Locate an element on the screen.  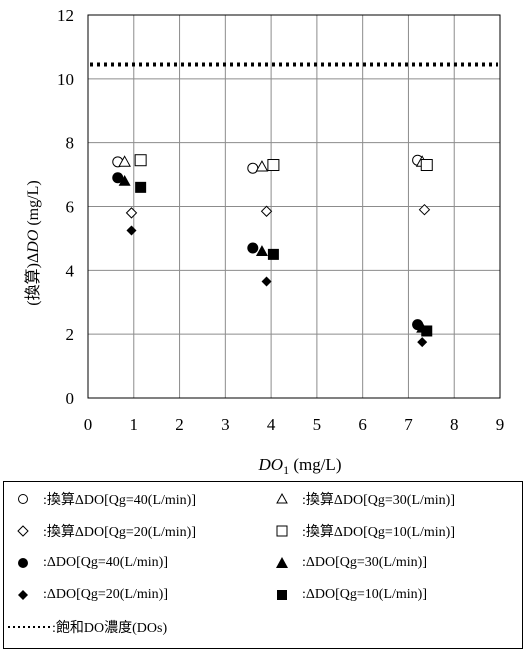
legend-label: :換算ΔDO[Qg=30(L/min)] is located at coordinates (378, 500).